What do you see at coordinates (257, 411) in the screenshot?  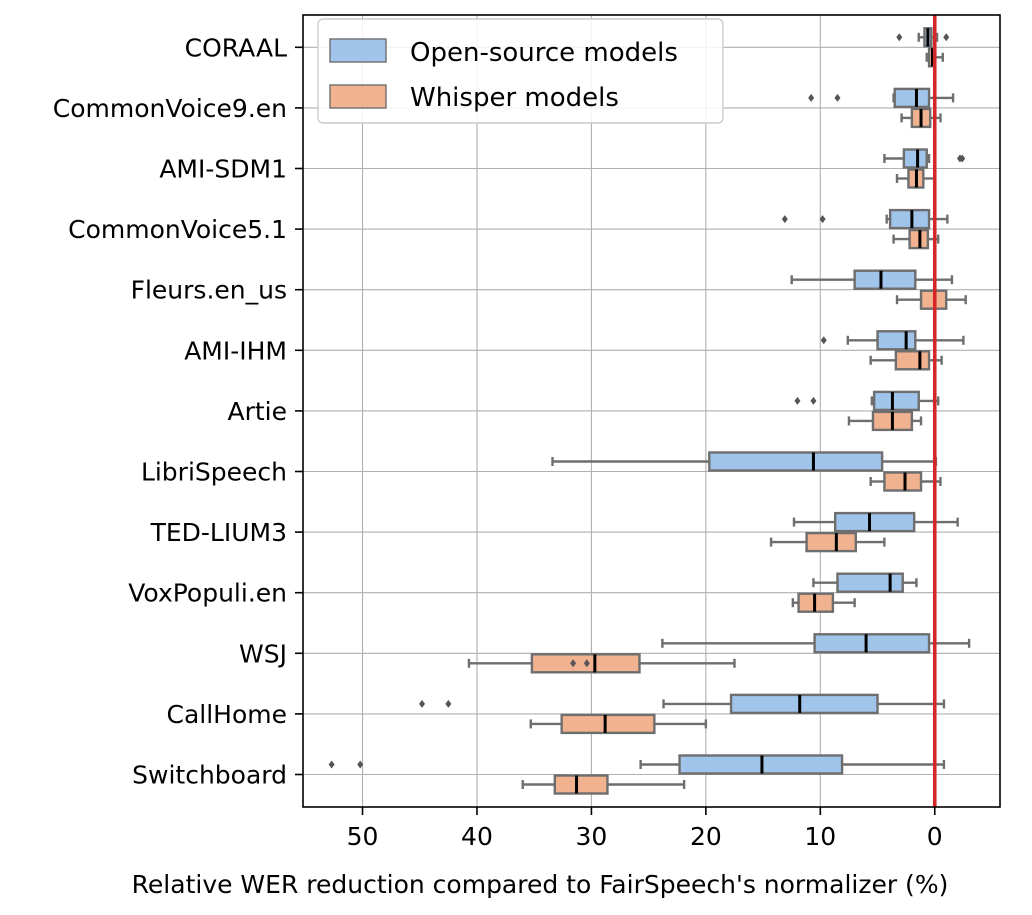 I see `y-tick-label: Artie` at bounding box center [257, 411].